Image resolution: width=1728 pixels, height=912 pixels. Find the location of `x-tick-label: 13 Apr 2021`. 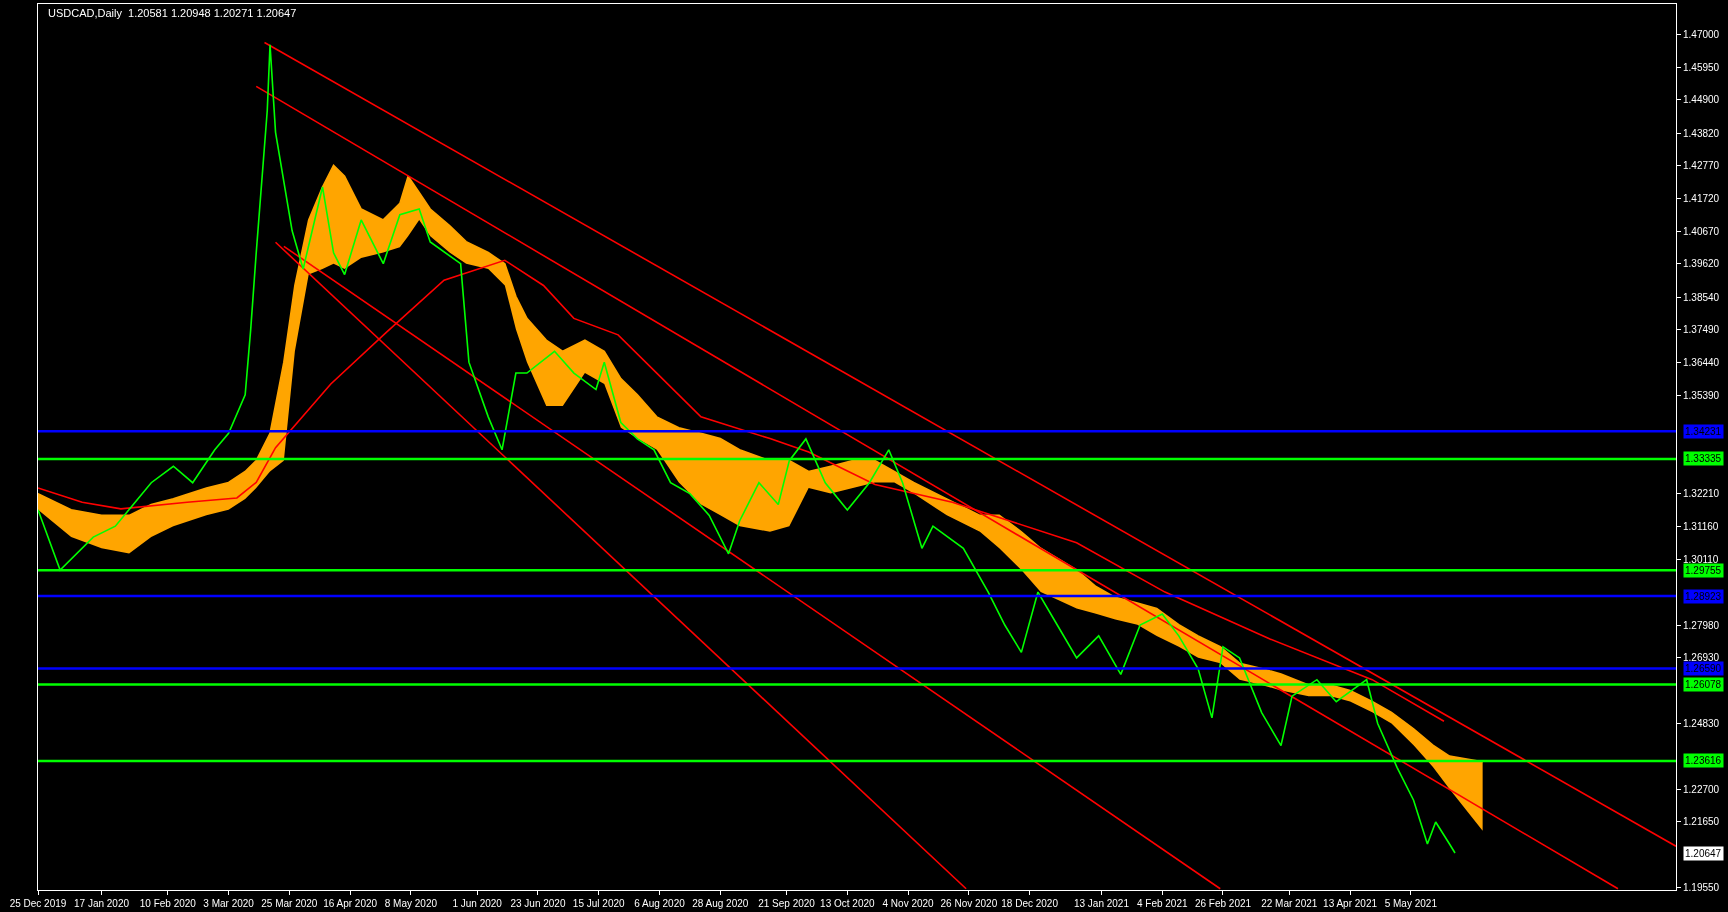

x-tick-label: 13 Apr 2021 is located at coordinates (1350, 903).